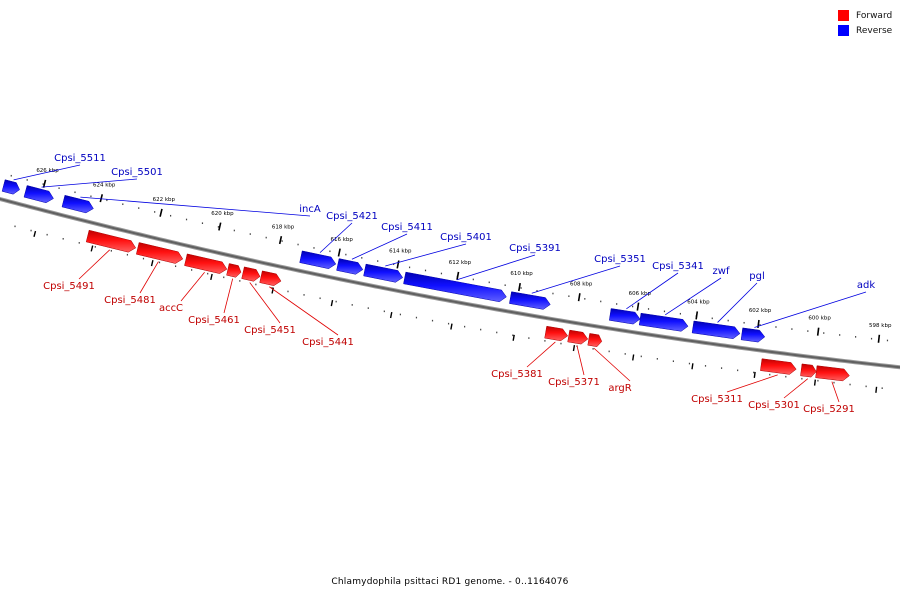 This screenshot has height=600, width=900. What do you see at coordinates (517, 374) in the screenshot?
I see `gene-label: Cpsi_5381` at bounding box center [517, 374].